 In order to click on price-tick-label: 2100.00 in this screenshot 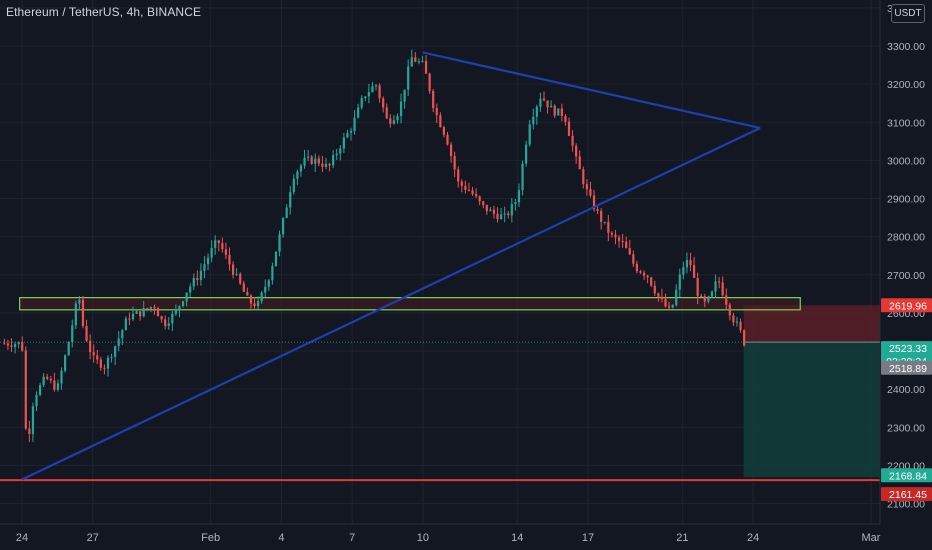, I will do `click(906, 505)`.